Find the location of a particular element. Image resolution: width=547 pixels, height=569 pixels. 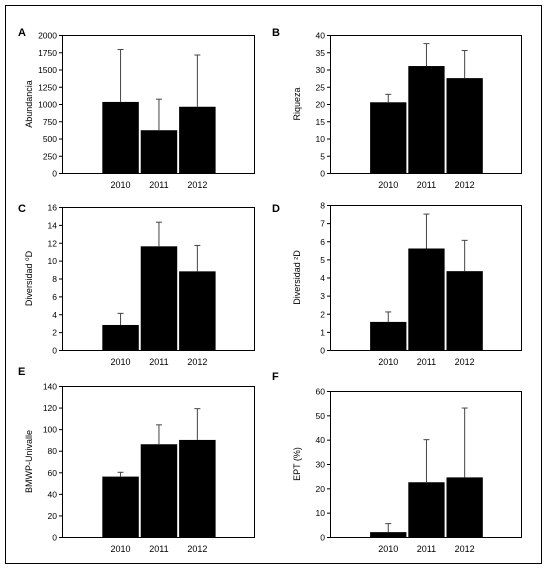

panel-letter: E is located at coordinates (21, 372).